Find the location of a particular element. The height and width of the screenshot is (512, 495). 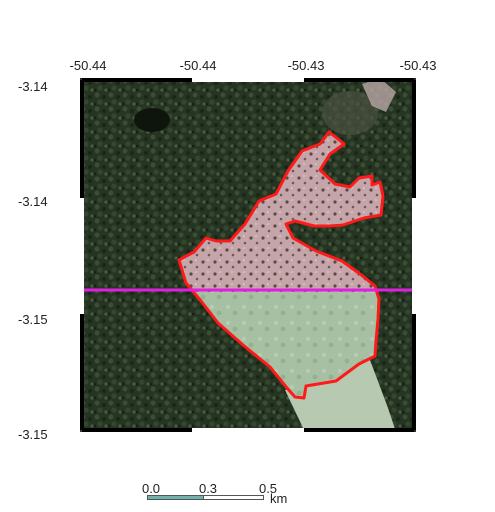

clearing-northeast is located at coordinates (379, 95).